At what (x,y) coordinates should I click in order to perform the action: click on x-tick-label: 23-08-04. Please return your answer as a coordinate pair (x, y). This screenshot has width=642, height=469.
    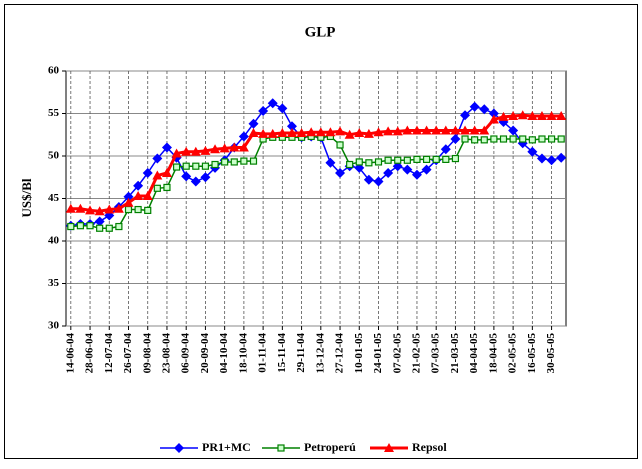
    Looking at the image, I should click on (166, 353).